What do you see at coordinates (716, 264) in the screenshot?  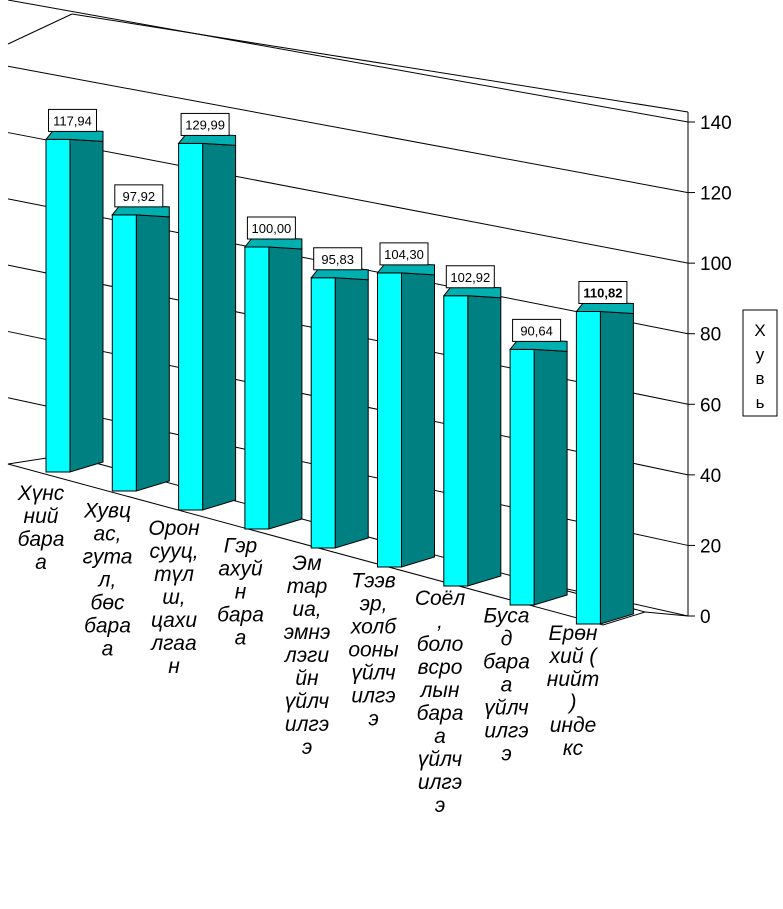 I see `y-tick-label: 100` at bounding box center [716, 264].